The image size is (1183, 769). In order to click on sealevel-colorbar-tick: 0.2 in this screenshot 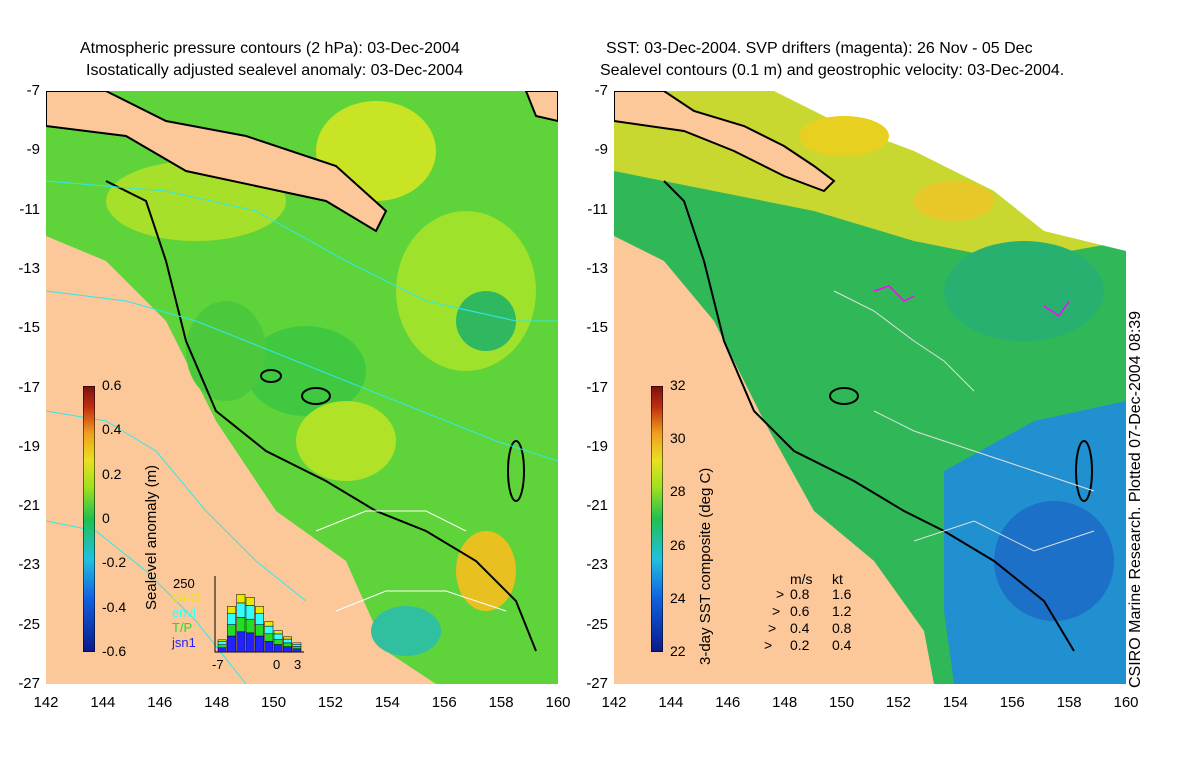, I will do `click(112, 473)`.